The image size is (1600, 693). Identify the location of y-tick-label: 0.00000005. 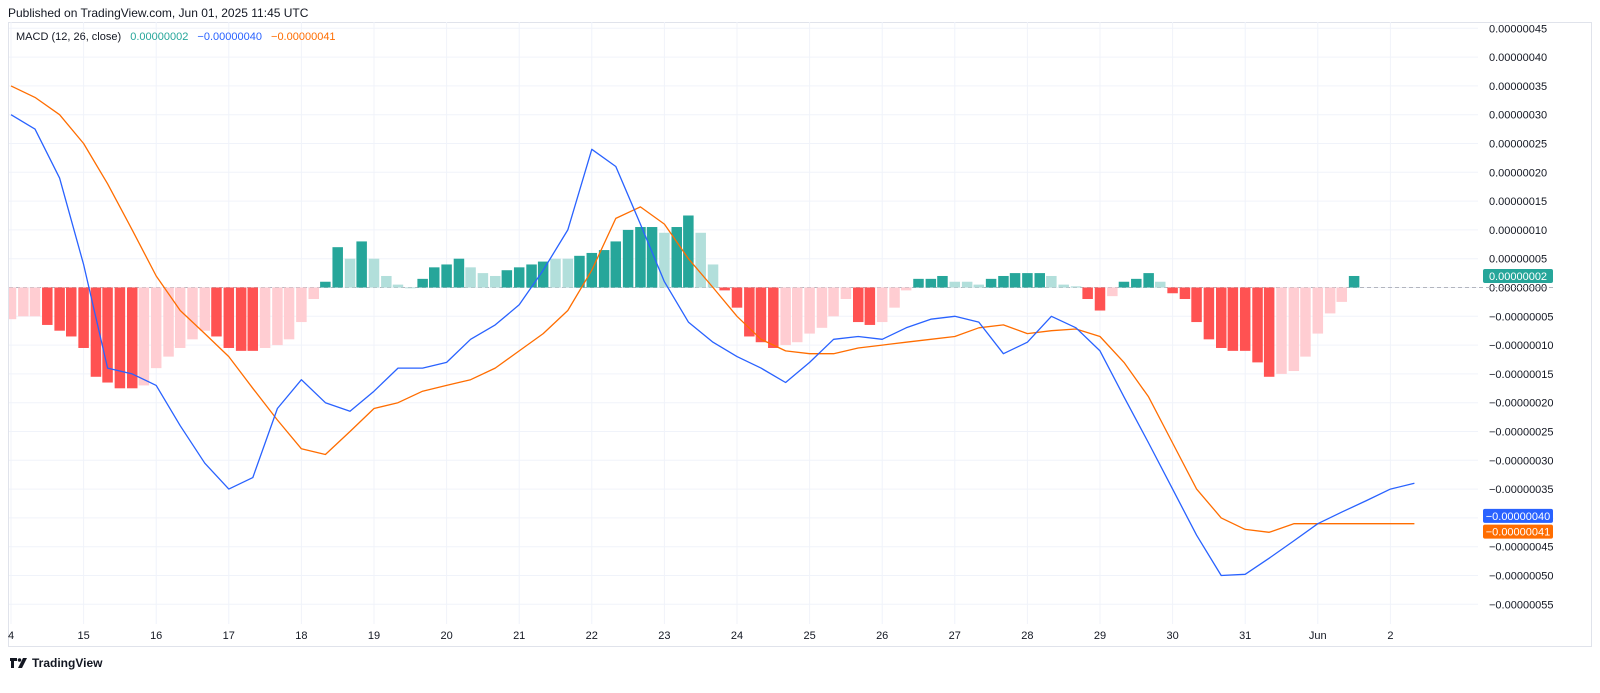
(1518, 260).